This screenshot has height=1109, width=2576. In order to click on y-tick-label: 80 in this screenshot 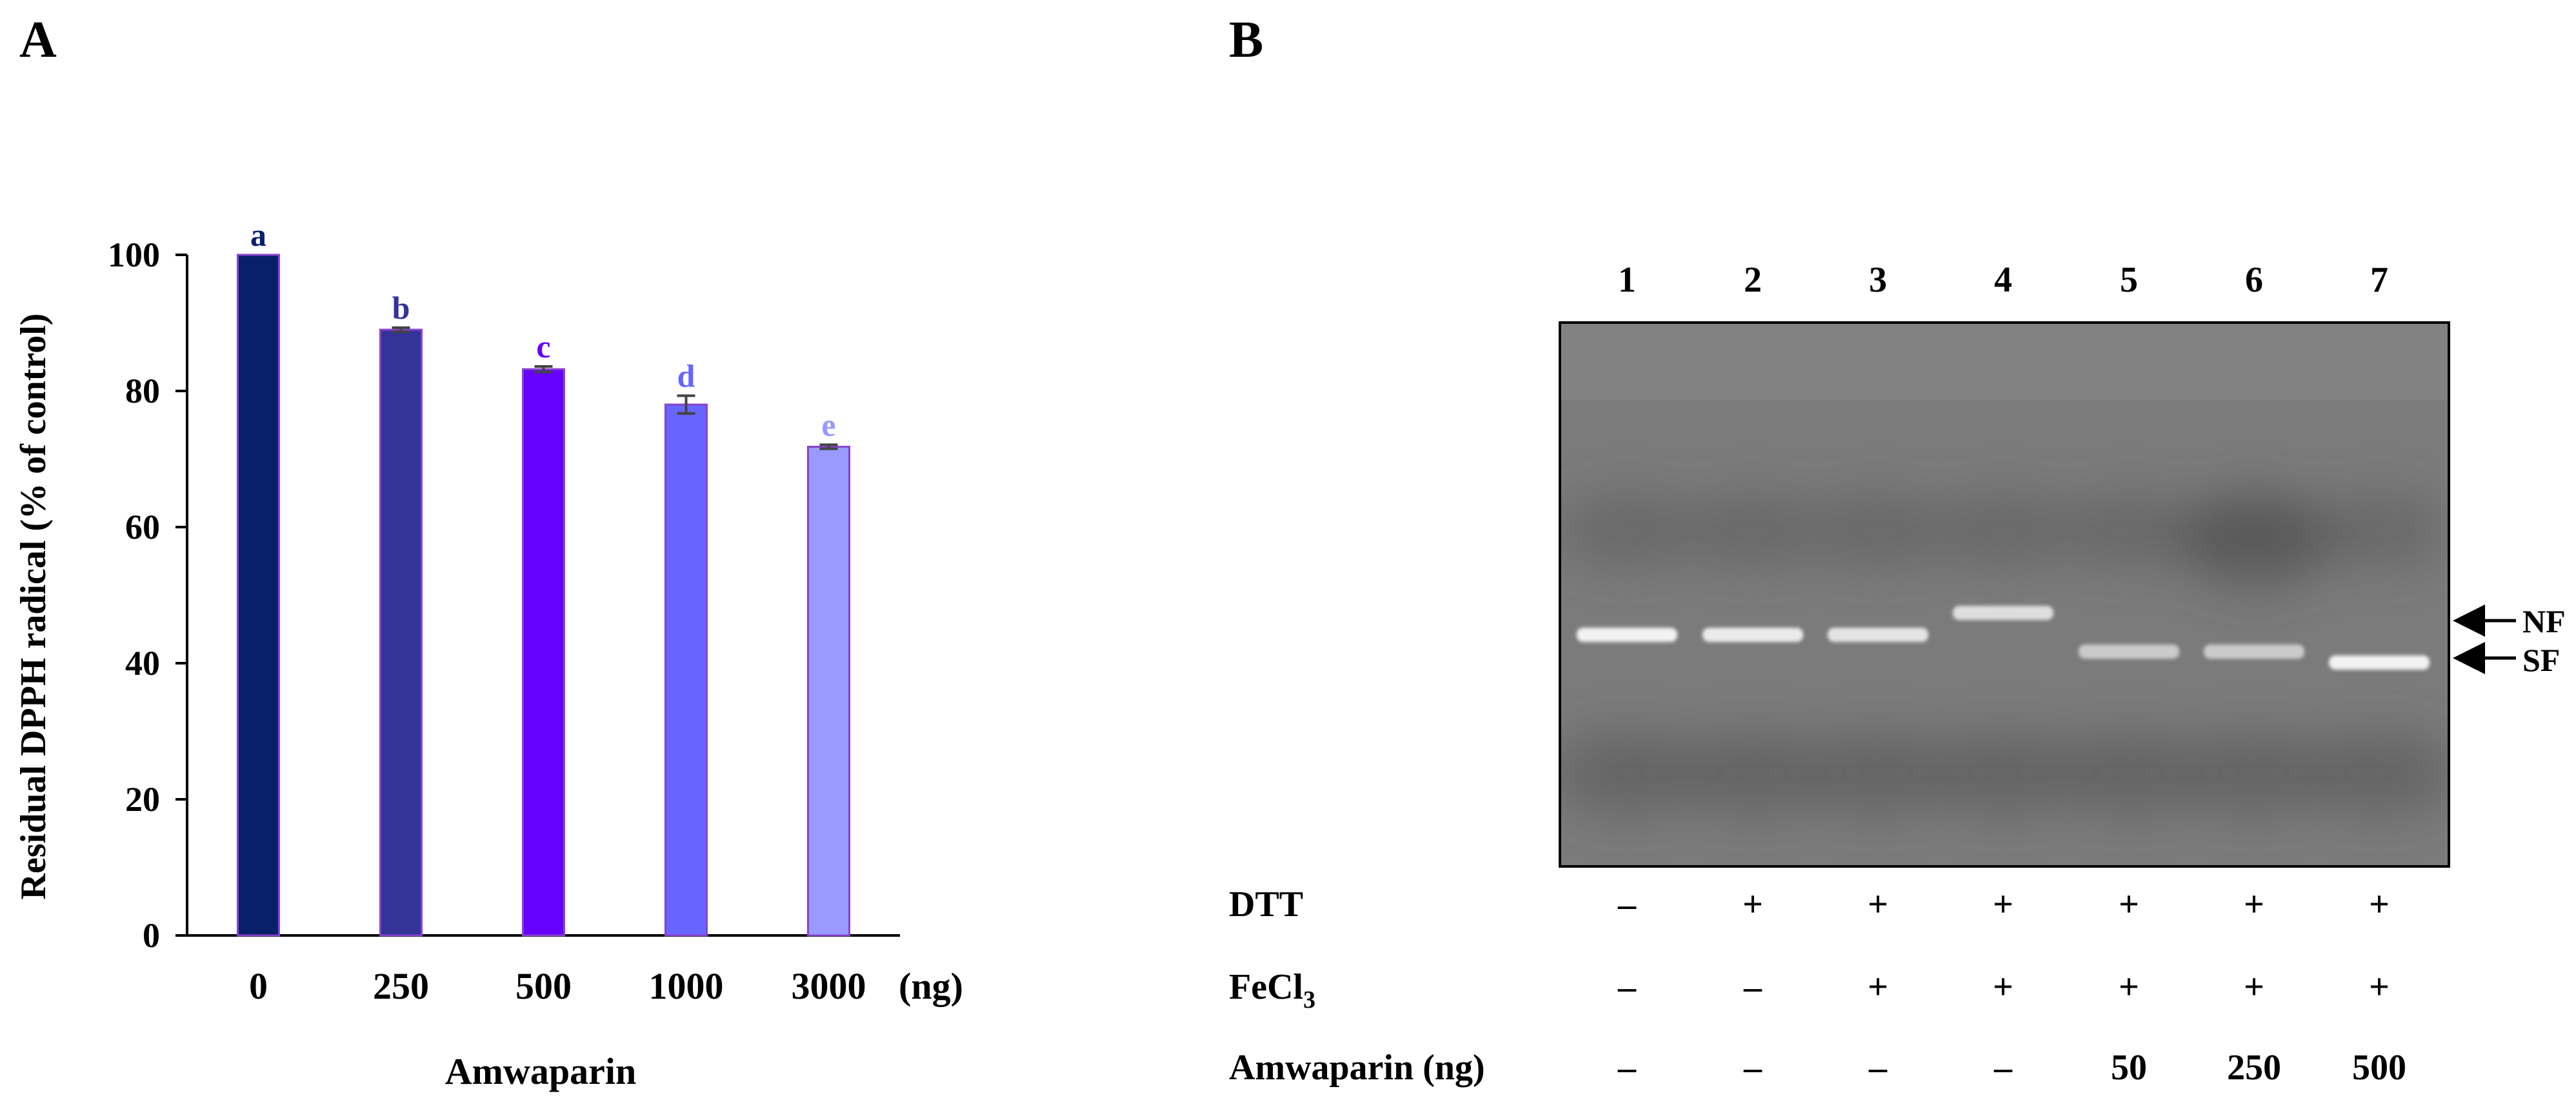, I will do `click(142, 391)`.